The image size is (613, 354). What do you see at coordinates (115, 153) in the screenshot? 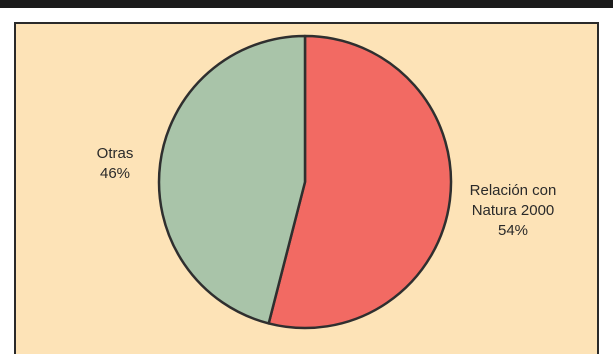
I see `slice-name-otras: Otras` at bounding box center [115, 153].